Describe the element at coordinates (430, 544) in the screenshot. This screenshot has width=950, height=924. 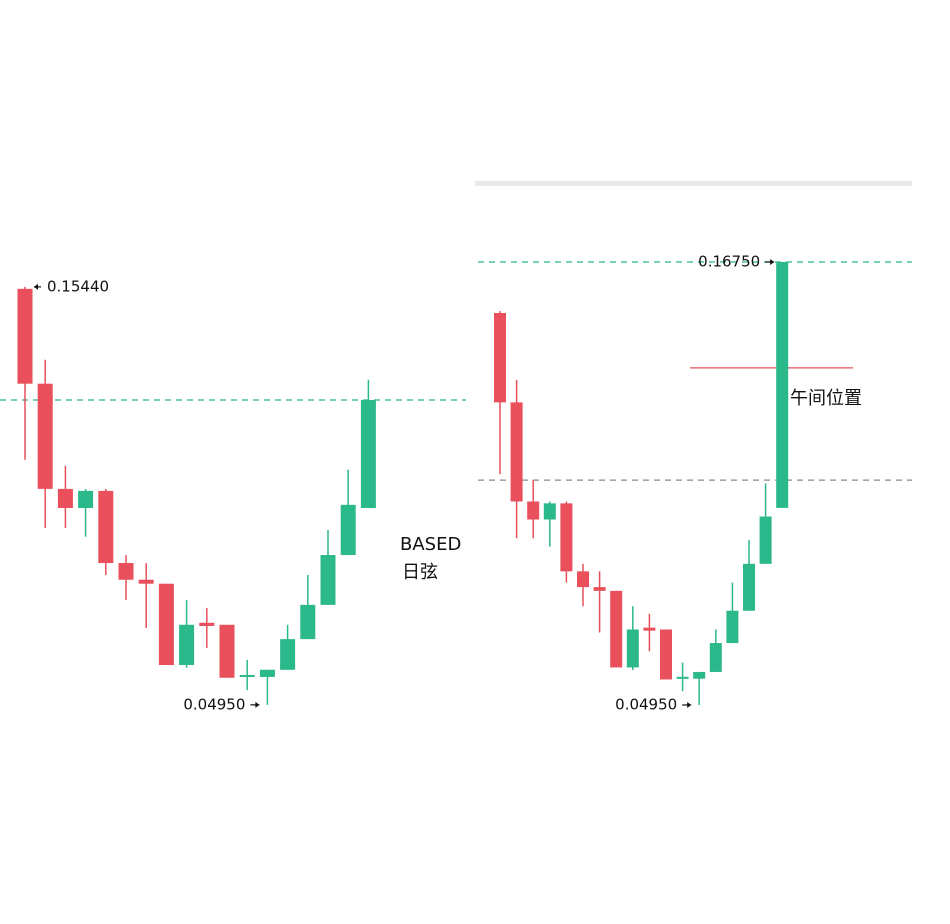
I see `annotation: BASED` at that location.